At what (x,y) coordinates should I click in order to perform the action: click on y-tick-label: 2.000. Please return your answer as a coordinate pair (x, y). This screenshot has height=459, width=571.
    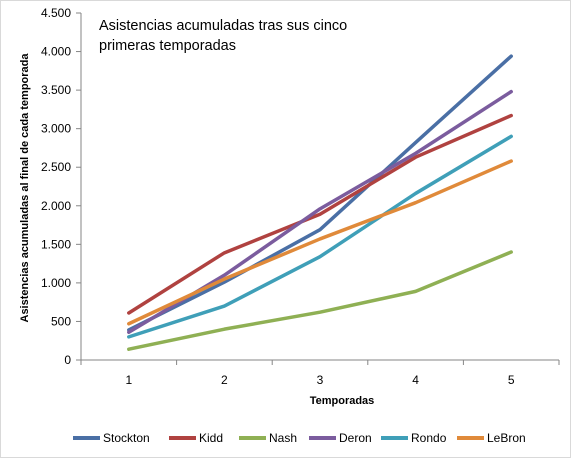
    Looking at the image, I should click on (56, 206).